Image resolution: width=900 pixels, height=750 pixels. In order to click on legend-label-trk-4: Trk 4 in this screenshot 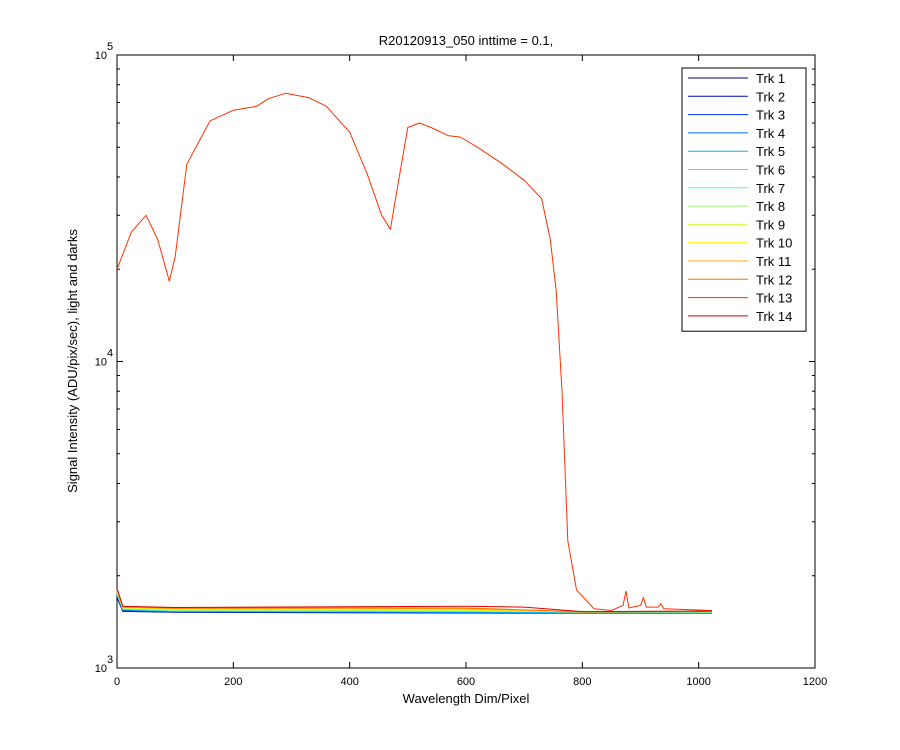, I will do `click(770, 133)`.